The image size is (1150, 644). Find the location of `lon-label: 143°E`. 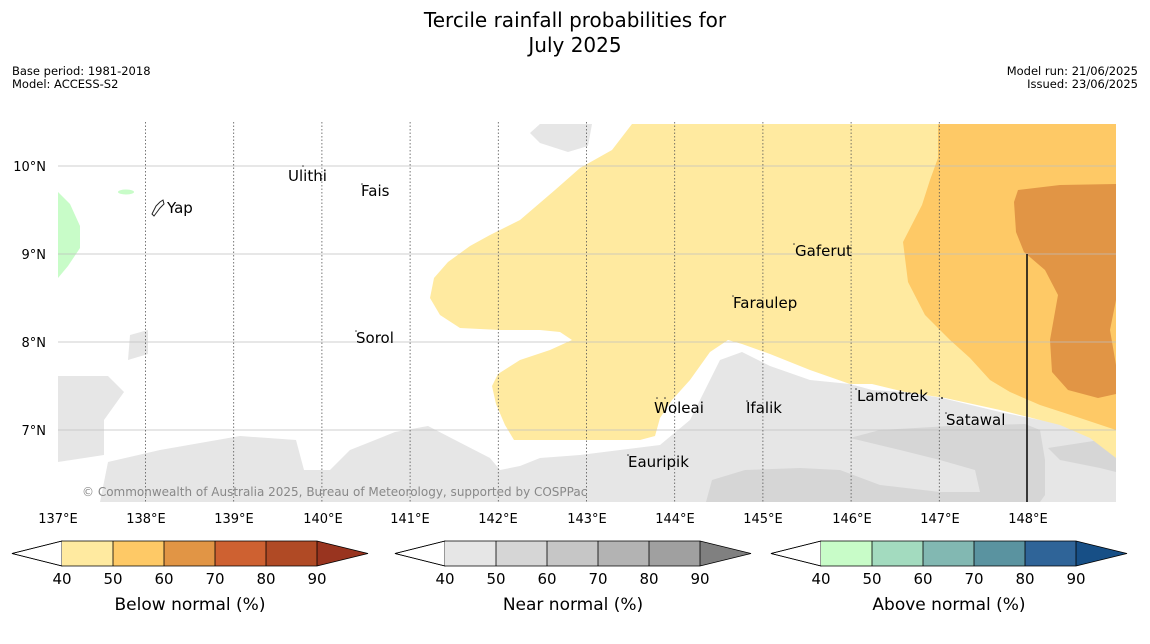

lon-label: 143°E is located at coordinates (587, 519).